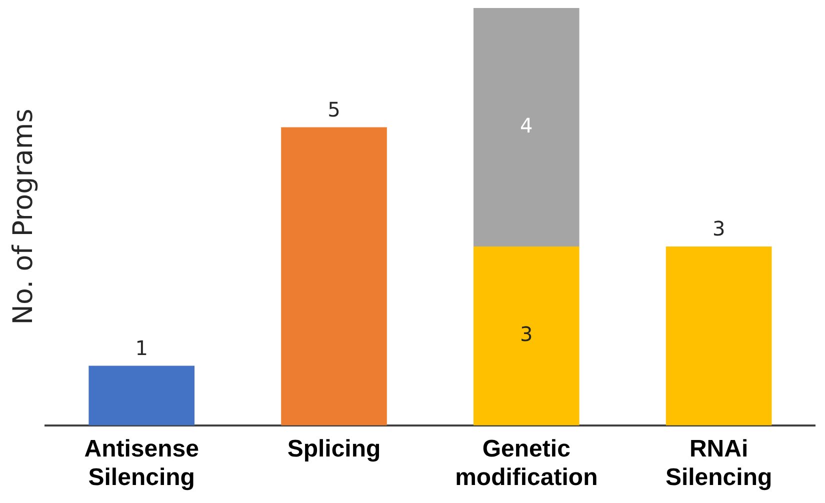 The width and height of the screenshot is (825, 503). What do you see at coordinates (24, 216) in the screenshot?
I see `y-axis-title: No. of Programs` at bounding box center [24, 216].